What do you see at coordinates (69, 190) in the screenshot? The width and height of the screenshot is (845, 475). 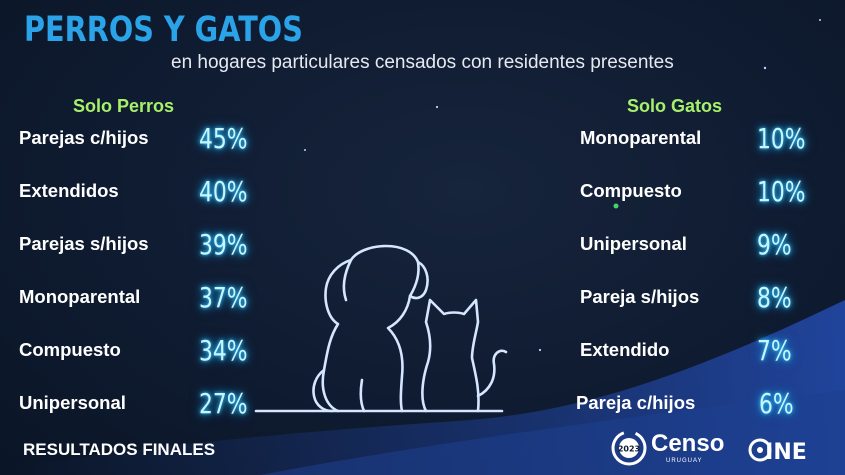 I see `dogs-household-label: Extendidos` at bounding box center [69, 190].